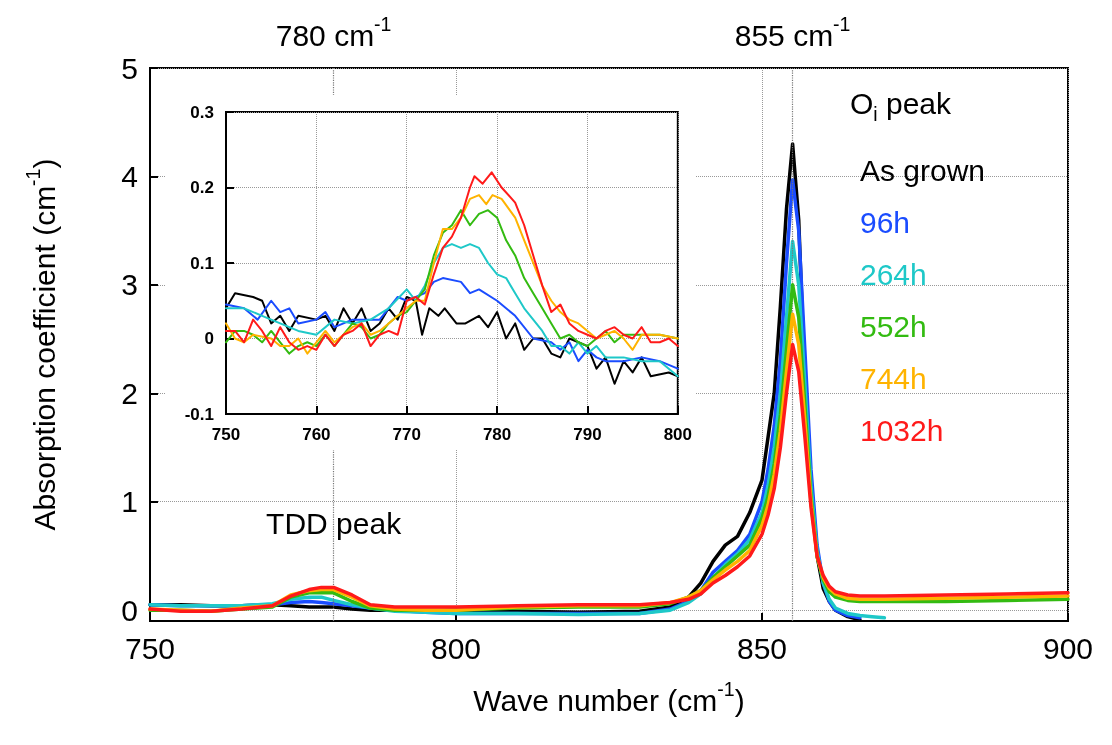  I want to click on x-tick-label: 780, so click(497, 434).